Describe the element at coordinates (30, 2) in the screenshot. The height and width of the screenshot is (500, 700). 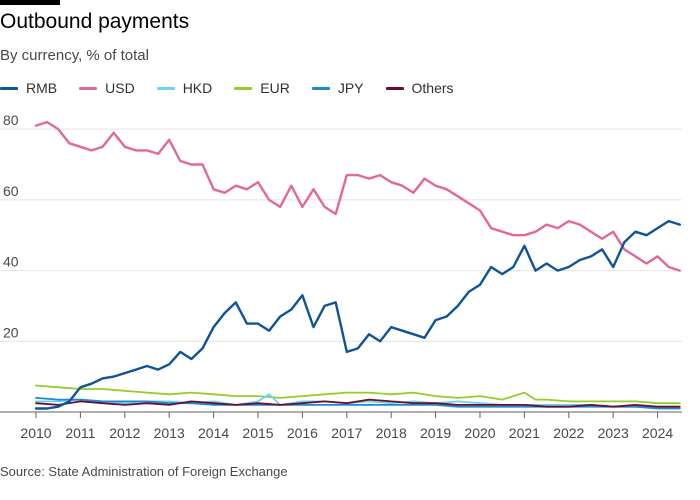
I see `header-accent-bar` at that location.